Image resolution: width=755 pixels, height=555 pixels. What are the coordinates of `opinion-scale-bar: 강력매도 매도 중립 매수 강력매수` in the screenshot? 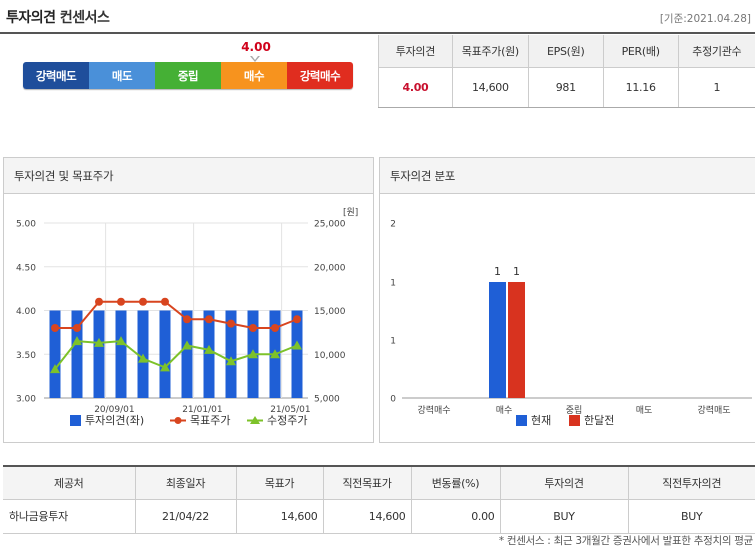 It's located at (188, 75).